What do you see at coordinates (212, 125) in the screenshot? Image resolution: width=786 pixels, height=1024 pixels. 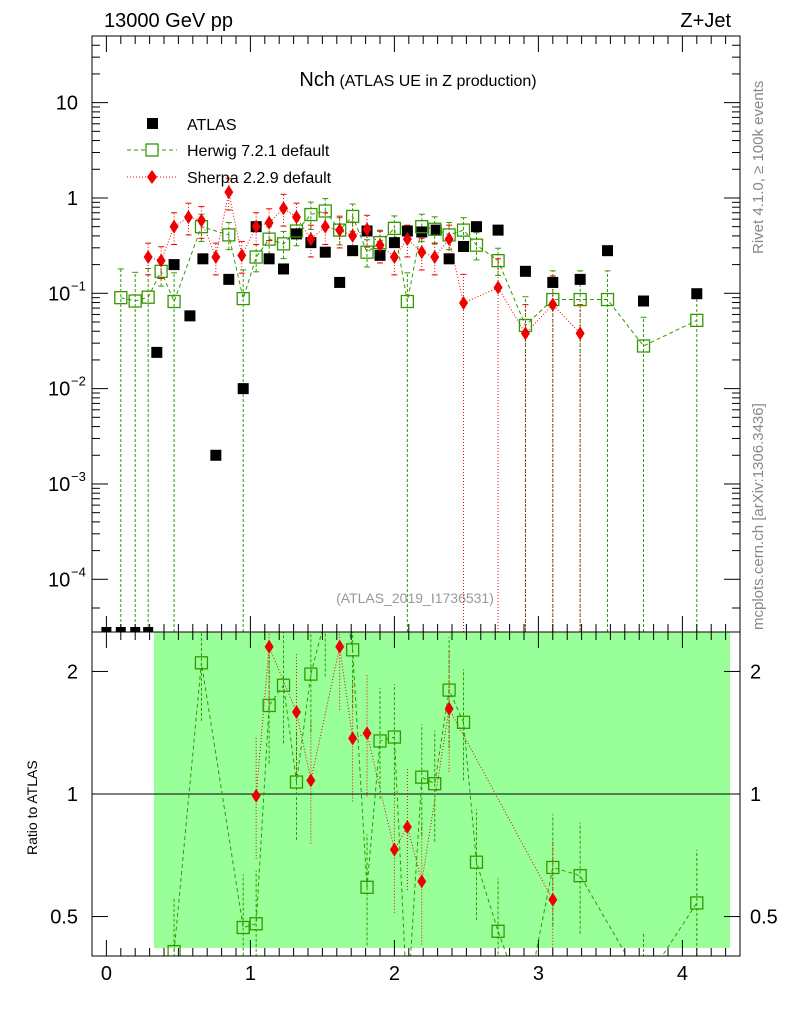 I see `legend-label-atlas: ATLAS` at bounding box center [212, 125].